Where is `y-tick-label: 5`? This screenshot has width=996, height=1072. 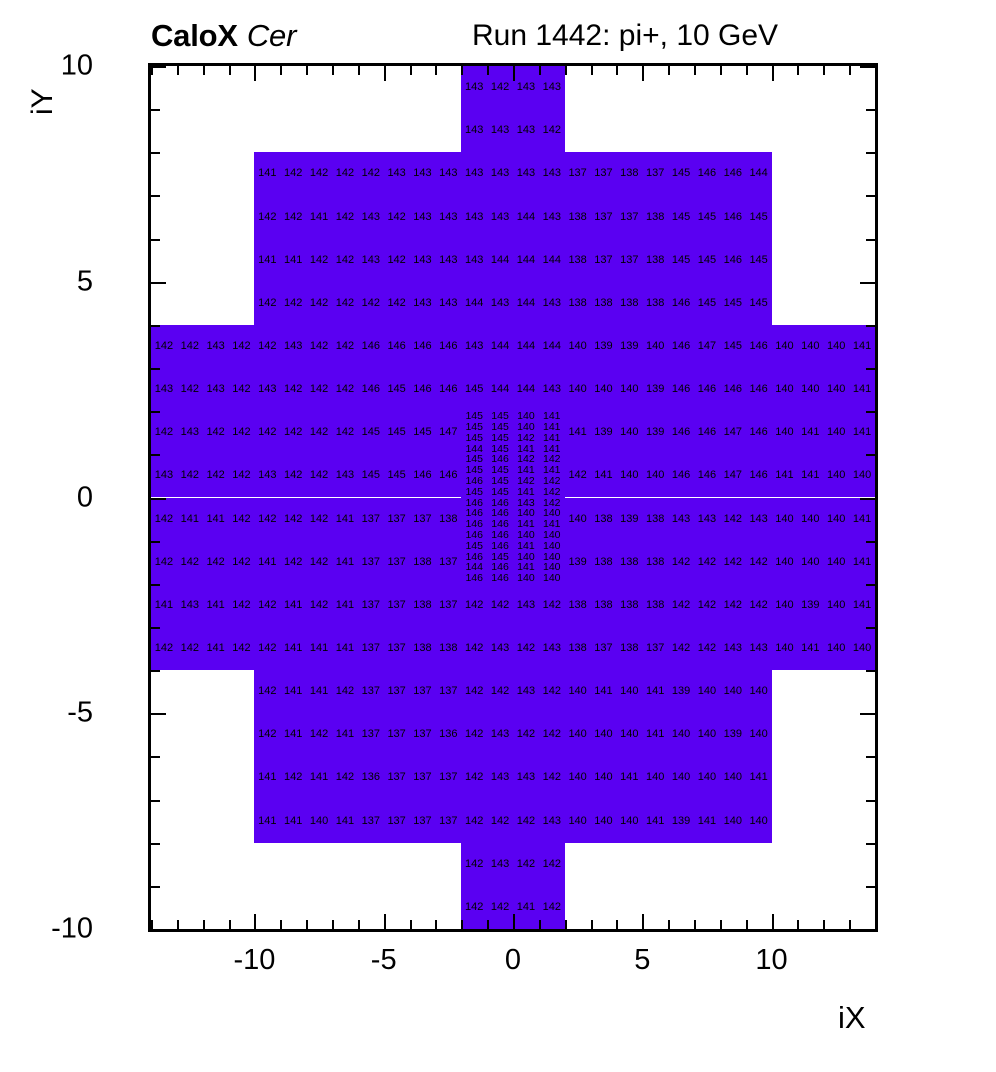 y-tick-label: 5 is located at coordinates (84, 281).